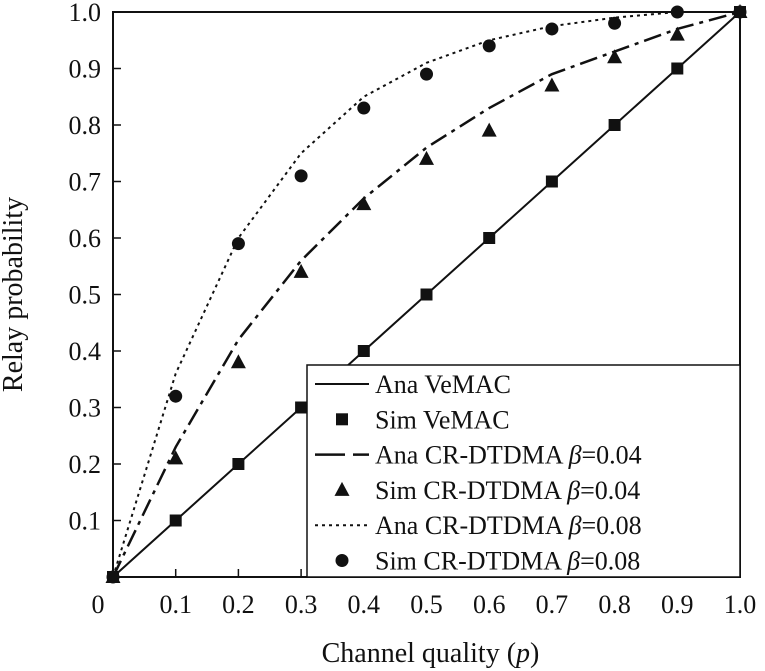  What do you see at coordinates (426, 604) in the screenshot?
I see `x-tick-label: 0.5` at bounding box center [426, 604].